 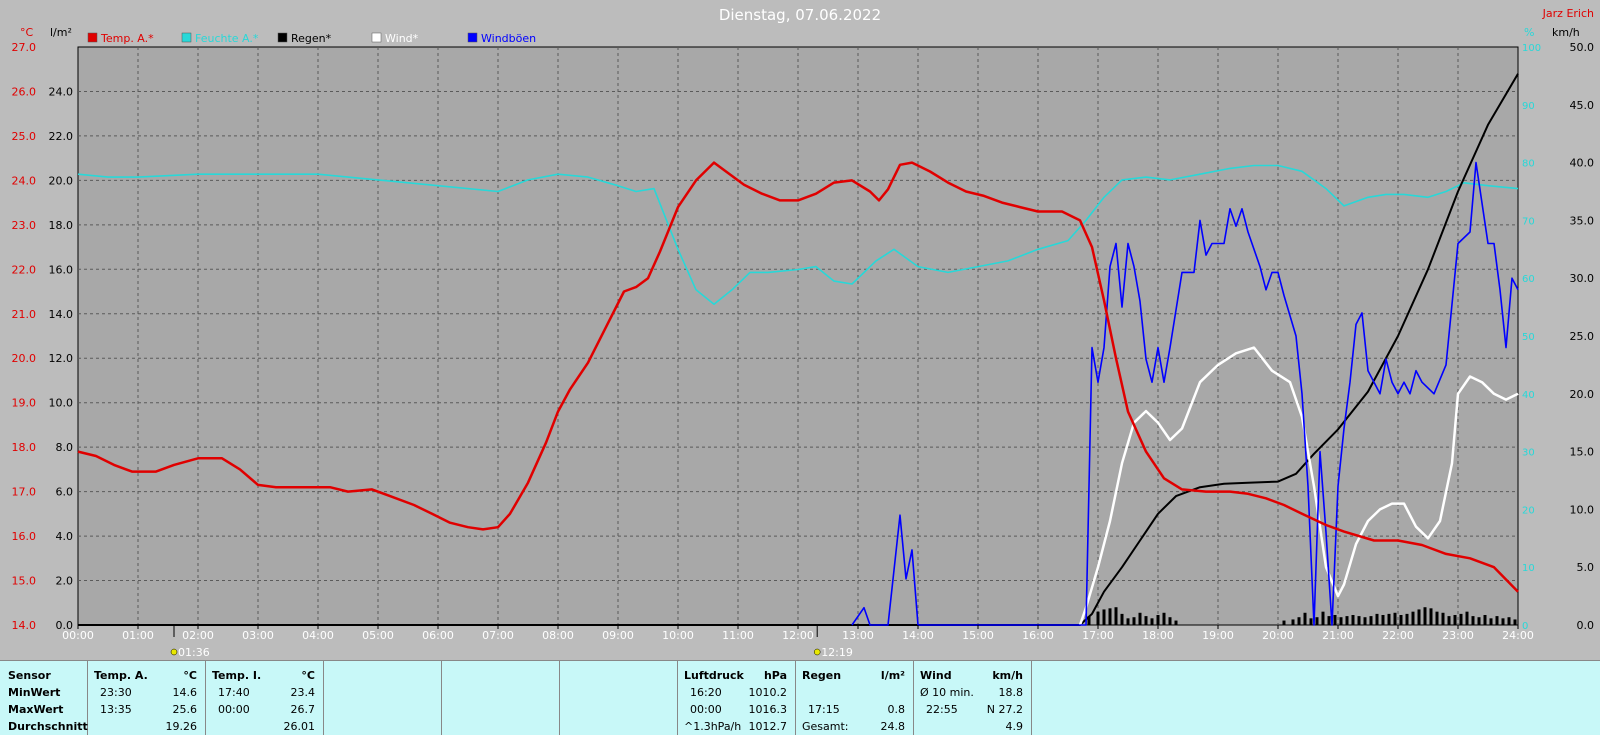 I want to click on temp-i-max-time: 00:00, so click(x=234, y=709).